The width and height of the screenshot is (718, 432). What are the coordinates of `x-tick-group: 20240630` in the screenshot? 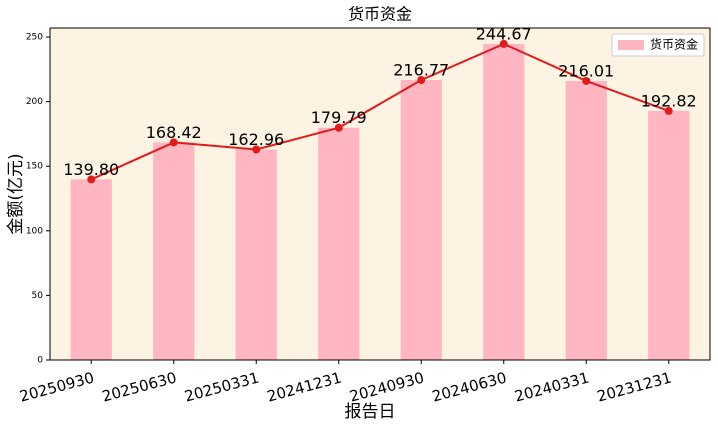 It's located at (469, 386).